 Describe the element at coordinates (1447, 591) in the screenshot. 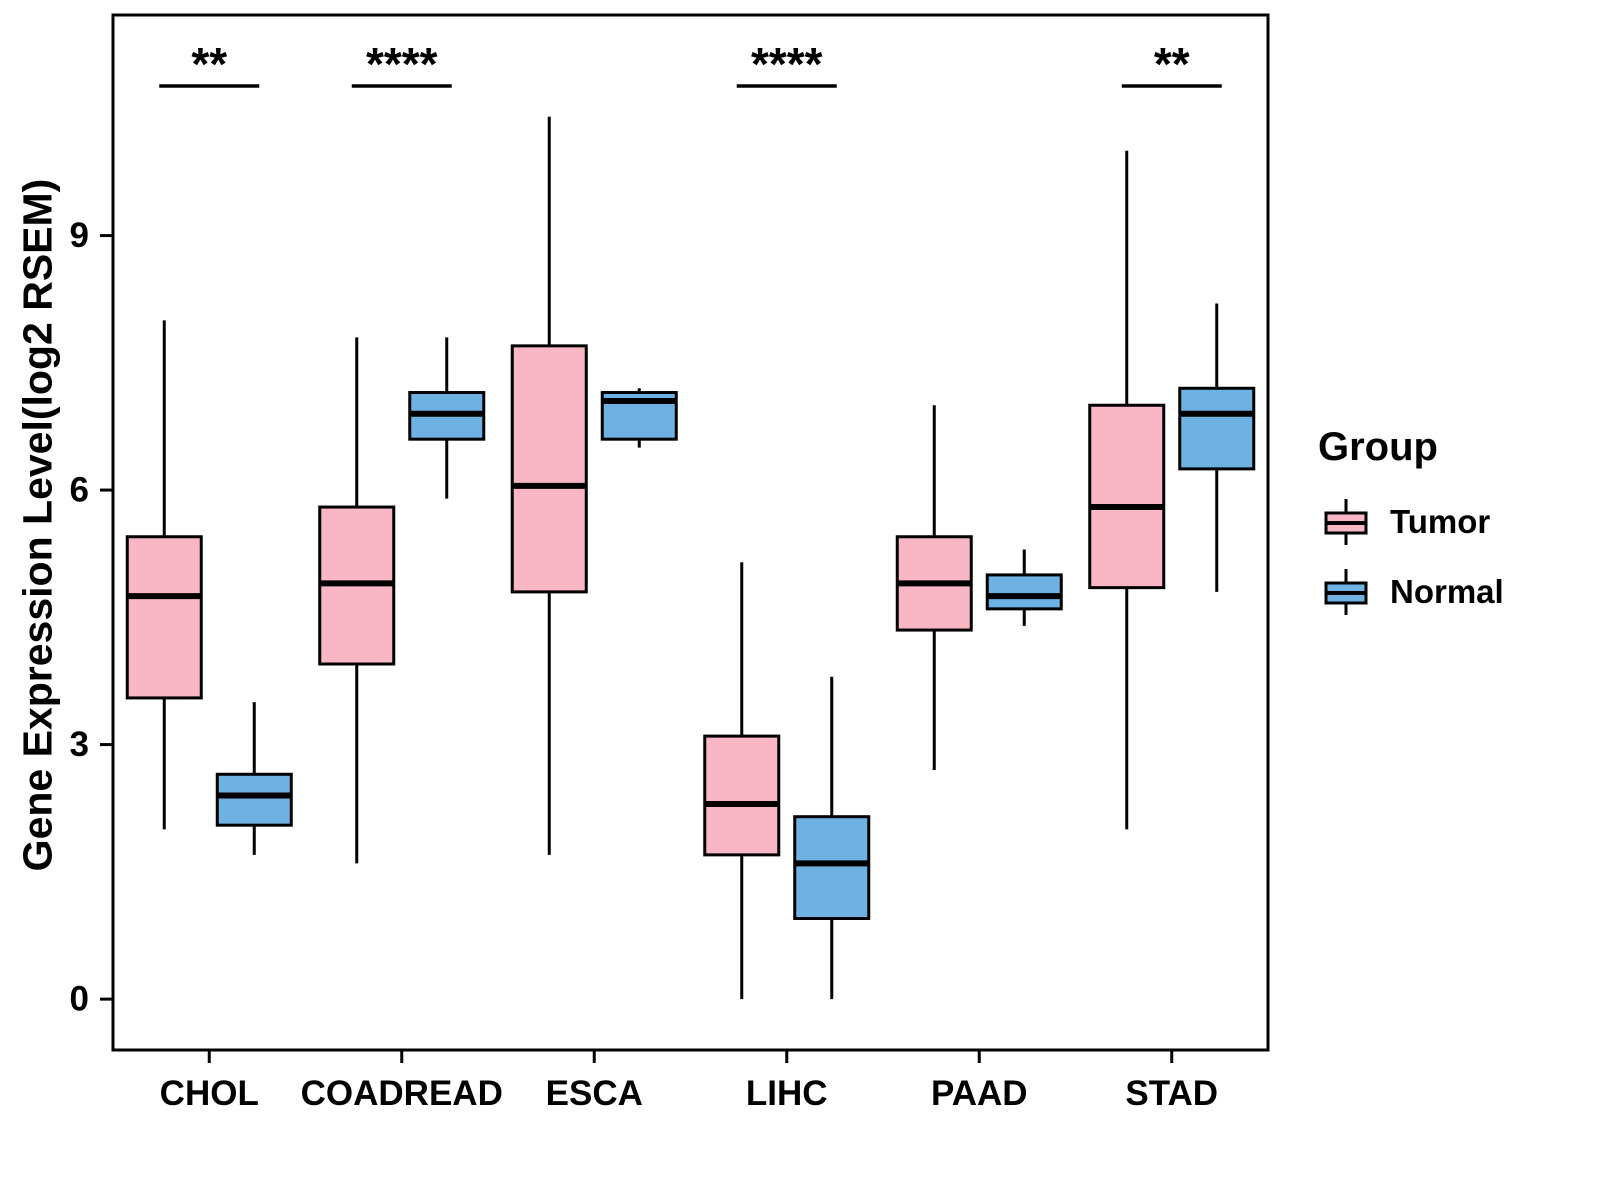

I see `legend-entry-label-normal: Normal` at that location.